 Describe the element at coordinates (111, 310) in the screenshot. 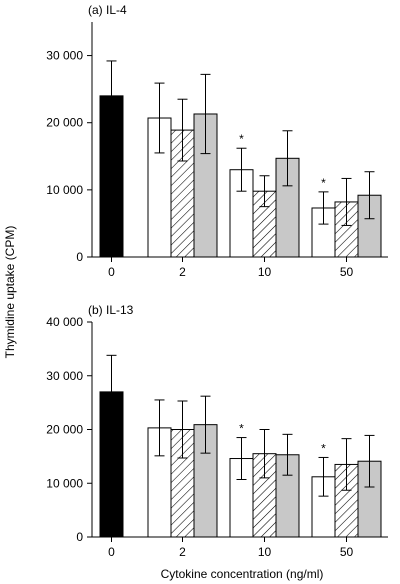

I see `panel-title: (b) IL-13` at that location.